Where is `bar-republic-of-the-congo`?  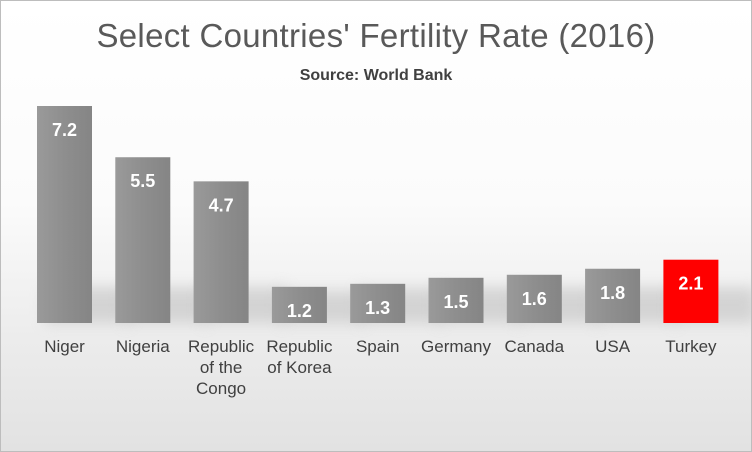 bar-republic-of-the-congo is located at coordinates (221, 252).